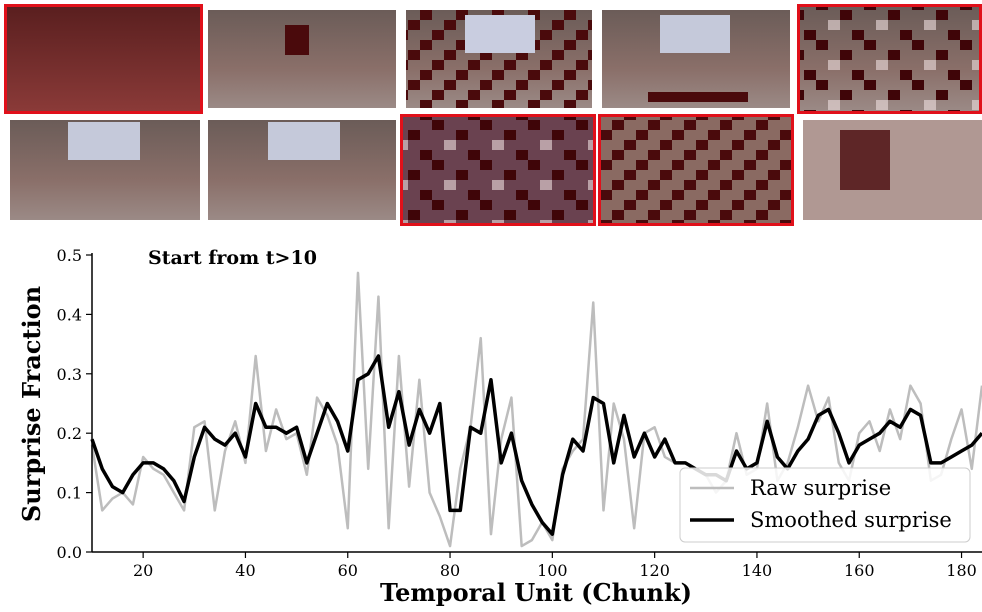  I want to click on x-tick-label: 80, so click(450, 570).